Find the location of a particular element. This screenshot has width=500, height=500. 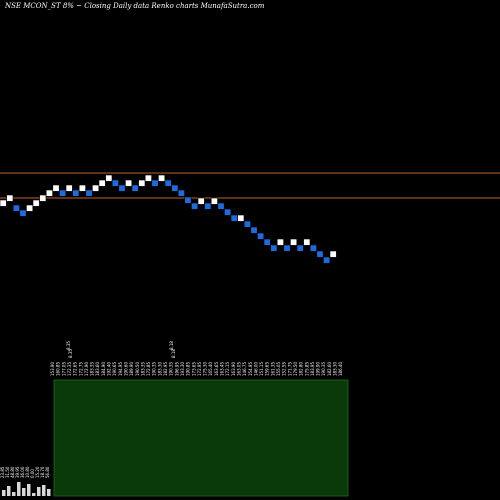

price-label: 146.75 is located at coordinates (244, 369).